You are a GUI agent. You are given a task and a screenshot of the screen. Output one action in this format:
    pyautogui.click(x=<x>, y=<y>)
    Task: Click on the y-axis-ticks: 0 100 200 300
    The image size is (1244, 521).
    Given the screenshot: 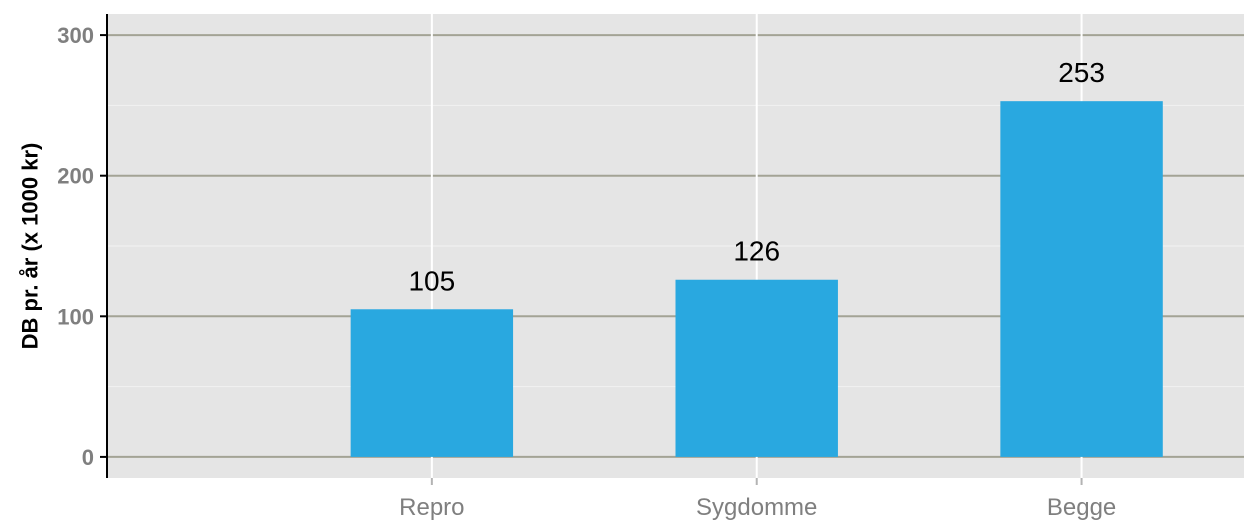 What is the action you would take?
    pyautogui.click(x=82, y=246)
    